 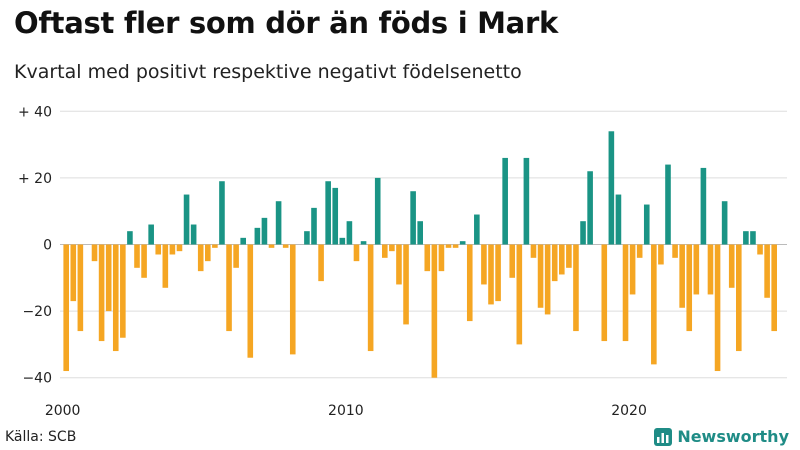 What do you see at coordinates (286, 23) in the screenshot?
I see `chart-title: Oftast fler som dör än föds i Mark` at bounding box center [286, 23].